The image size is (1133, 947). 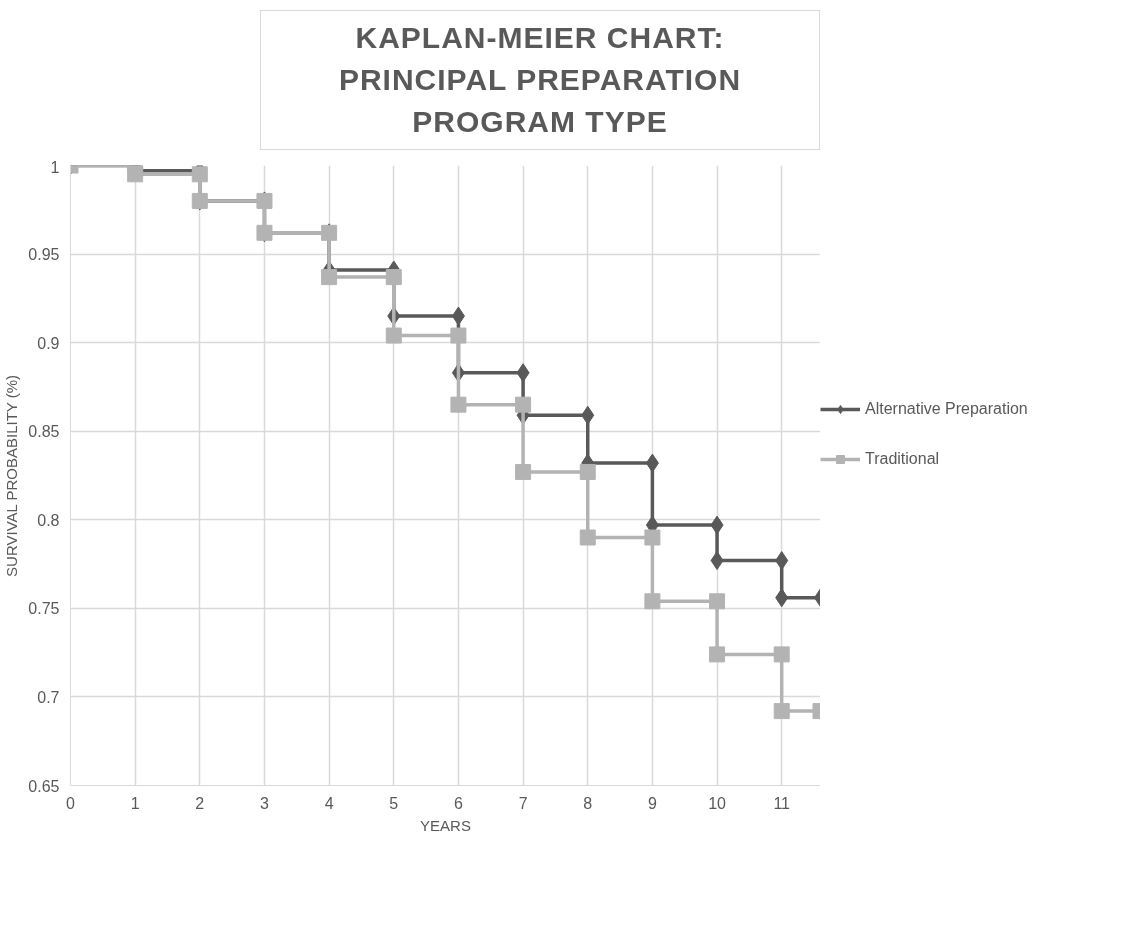 I want to click on x-tick-label: 4, so click(x=329, y=803).